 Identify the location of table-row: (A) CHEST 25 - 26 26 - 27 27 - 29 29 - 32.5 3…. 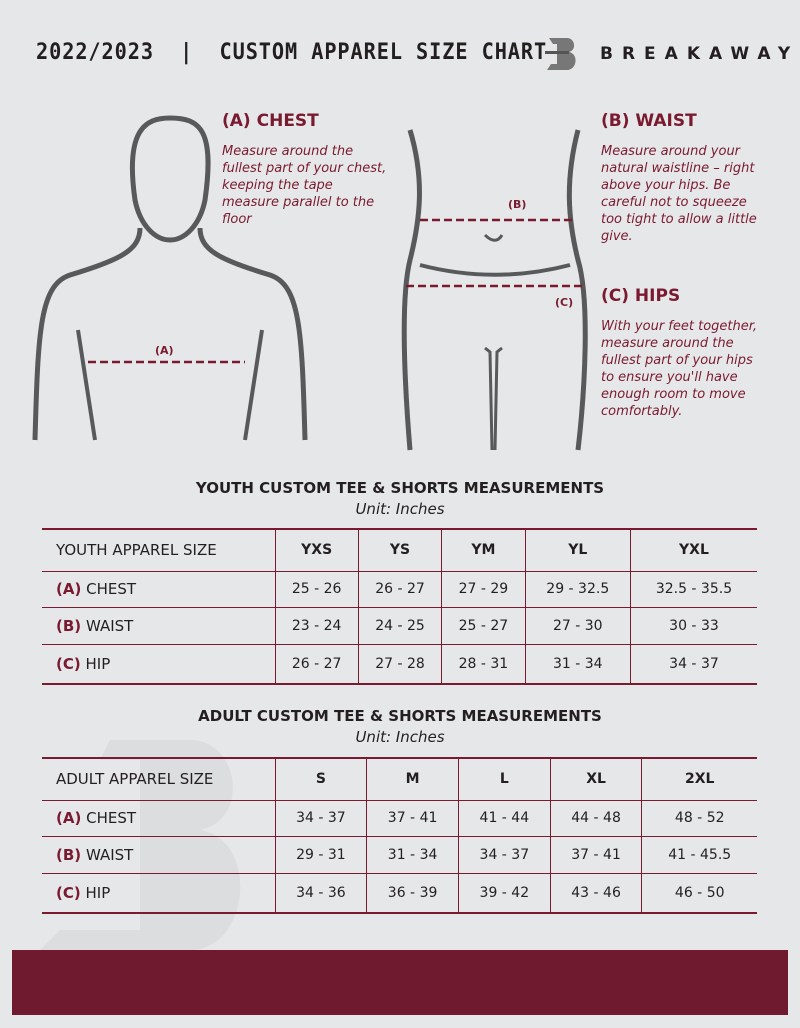
(399, 589).